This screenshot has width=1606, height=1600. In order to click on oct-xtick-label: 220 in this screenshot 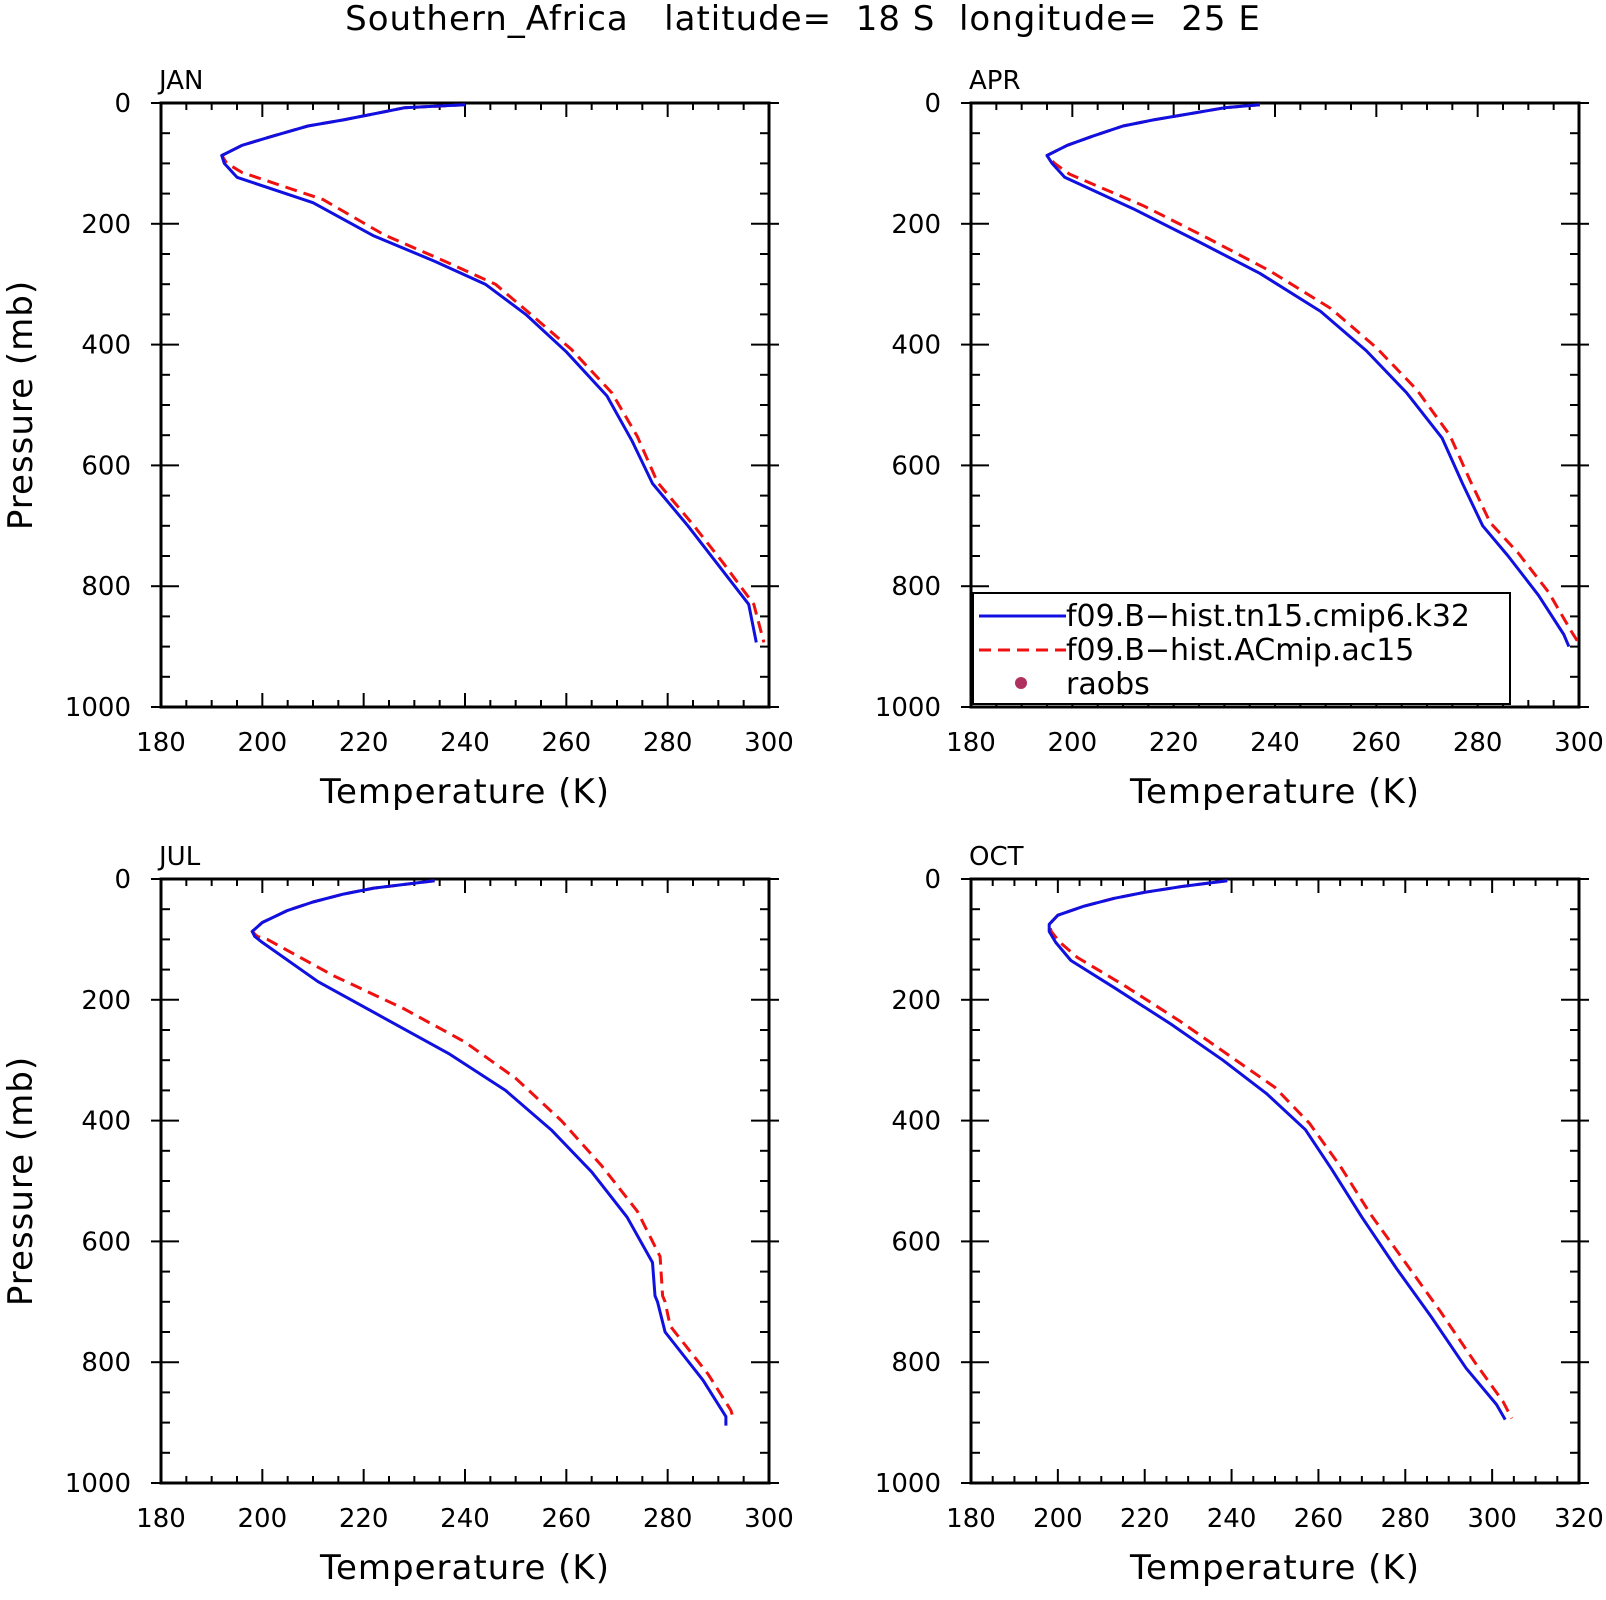, I will do `click(1145, 1519)`.